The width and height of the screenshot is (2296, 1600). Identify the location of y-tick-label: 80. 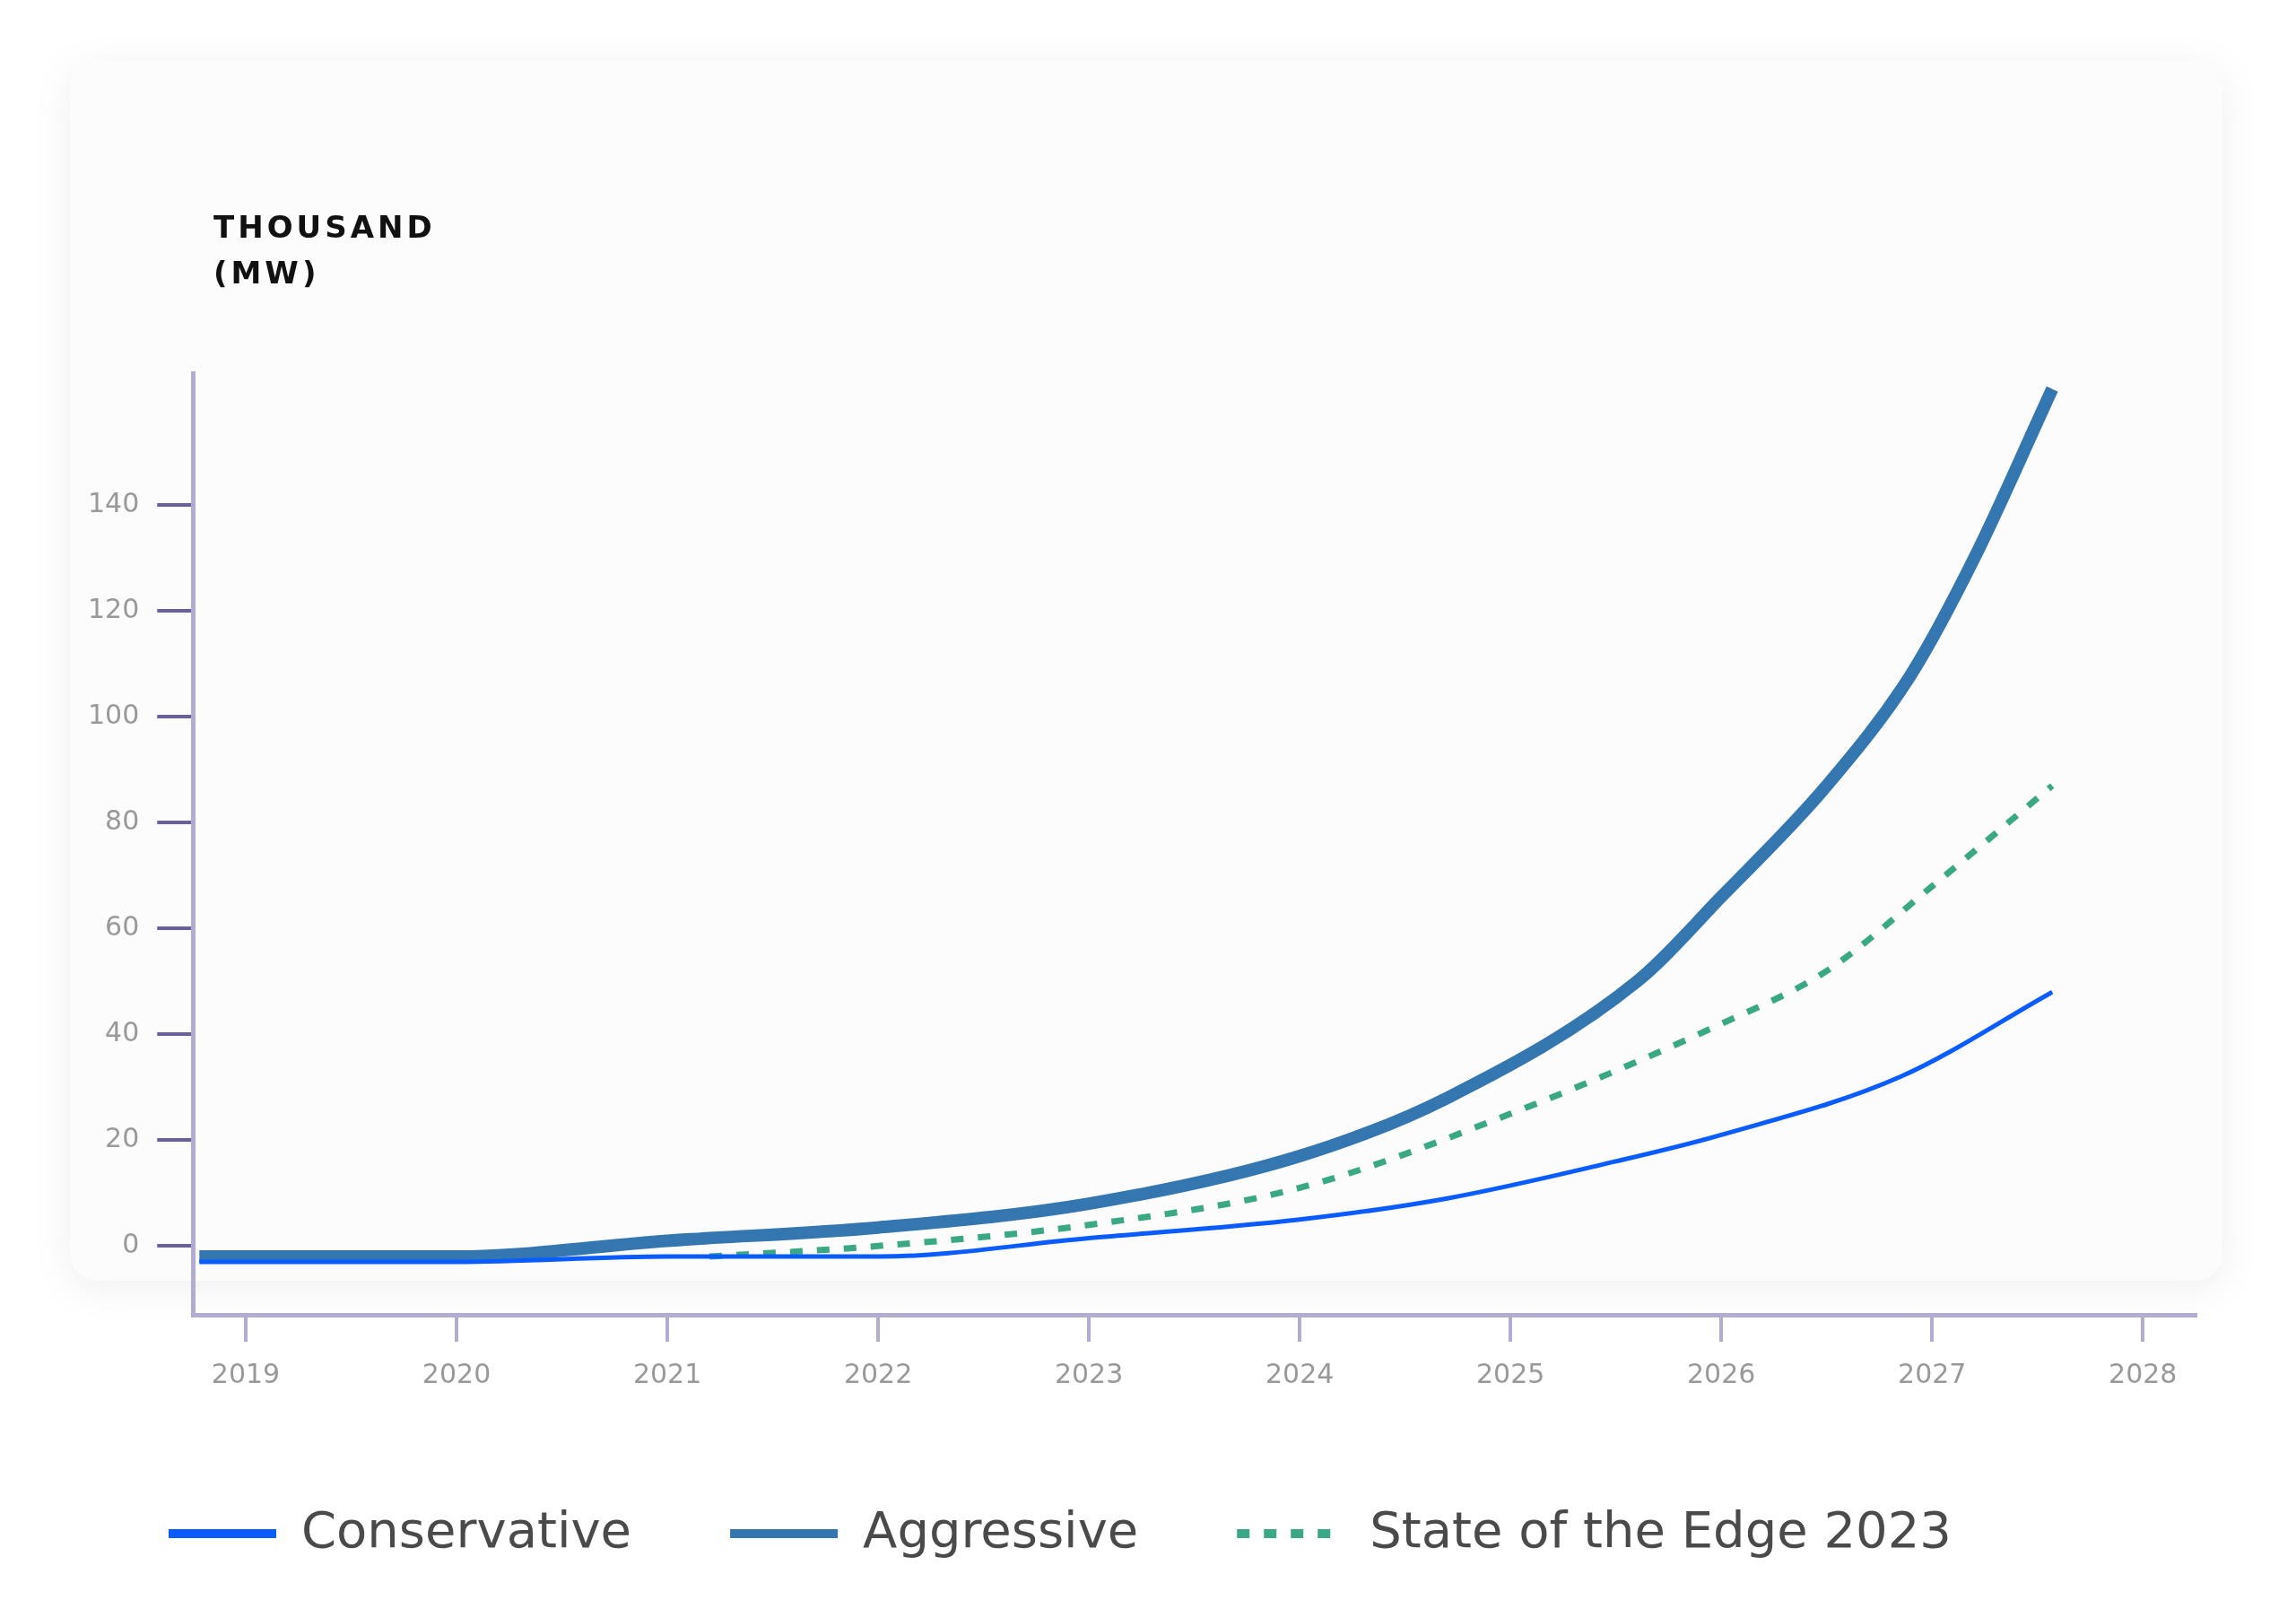
(122, 820).